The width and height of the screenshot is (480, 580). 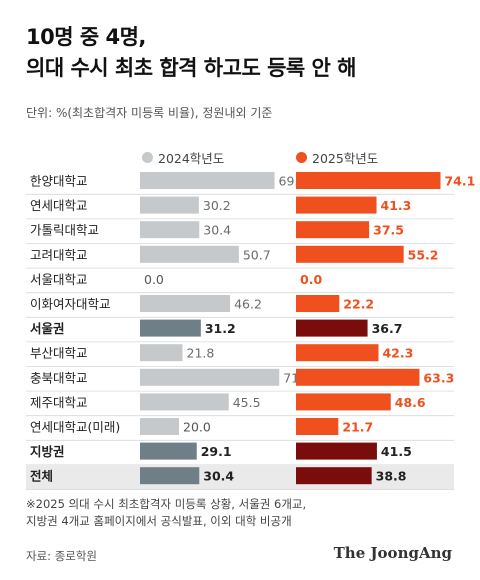 What do you see at coordinates (247, 402) in the screenshot?
I see `value-label-2024: 45.5` at bounding box center [247, 402].